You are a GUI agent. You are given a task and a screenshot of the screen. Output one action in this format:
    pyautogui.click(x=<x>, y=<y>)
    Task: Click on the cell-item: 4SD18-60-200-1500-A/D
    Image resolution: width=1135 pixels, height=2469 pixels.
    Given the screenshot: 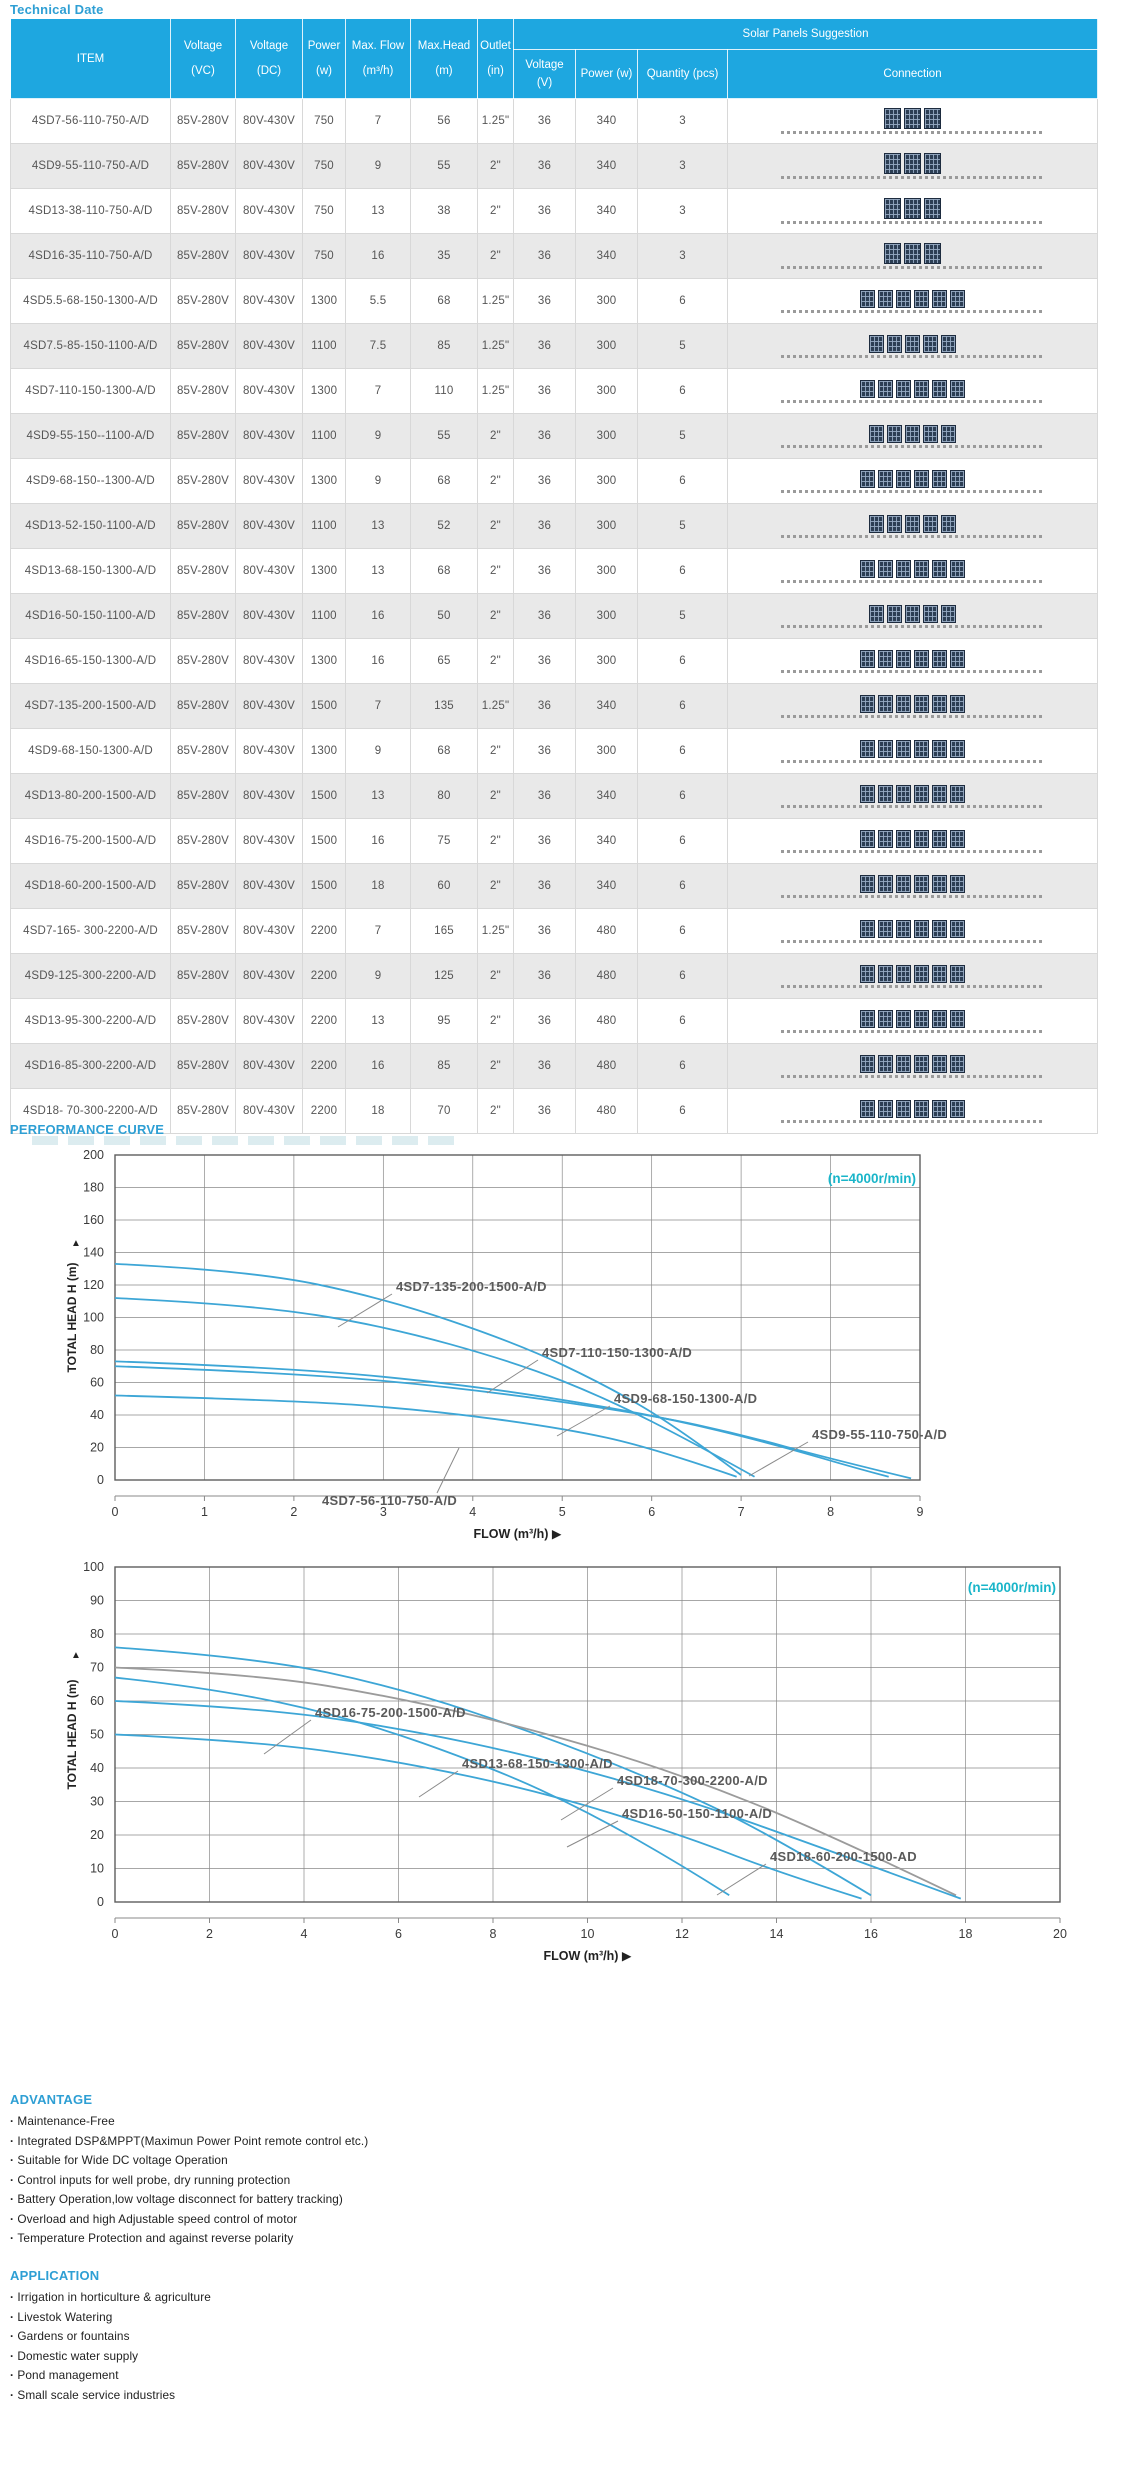 What is the action you would take?
    pyautogui.click(x=90, y=886)
    